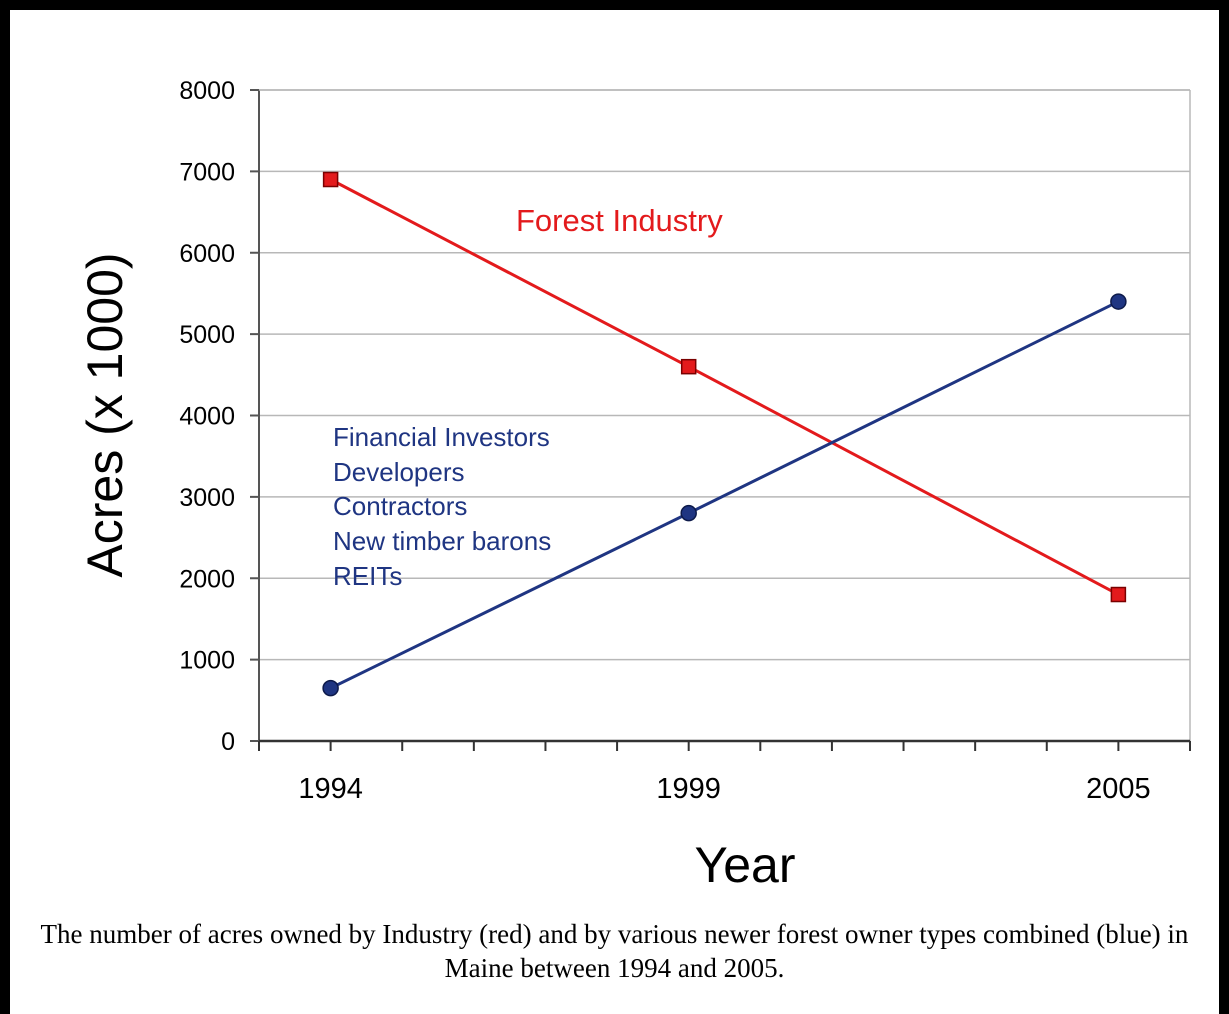 This screenshot has height=1014, width=1229. What do you see at coordinates (207, 254) in the screenshot?
I see `y-tick-label: 6000` at bounding box center [207, 254].